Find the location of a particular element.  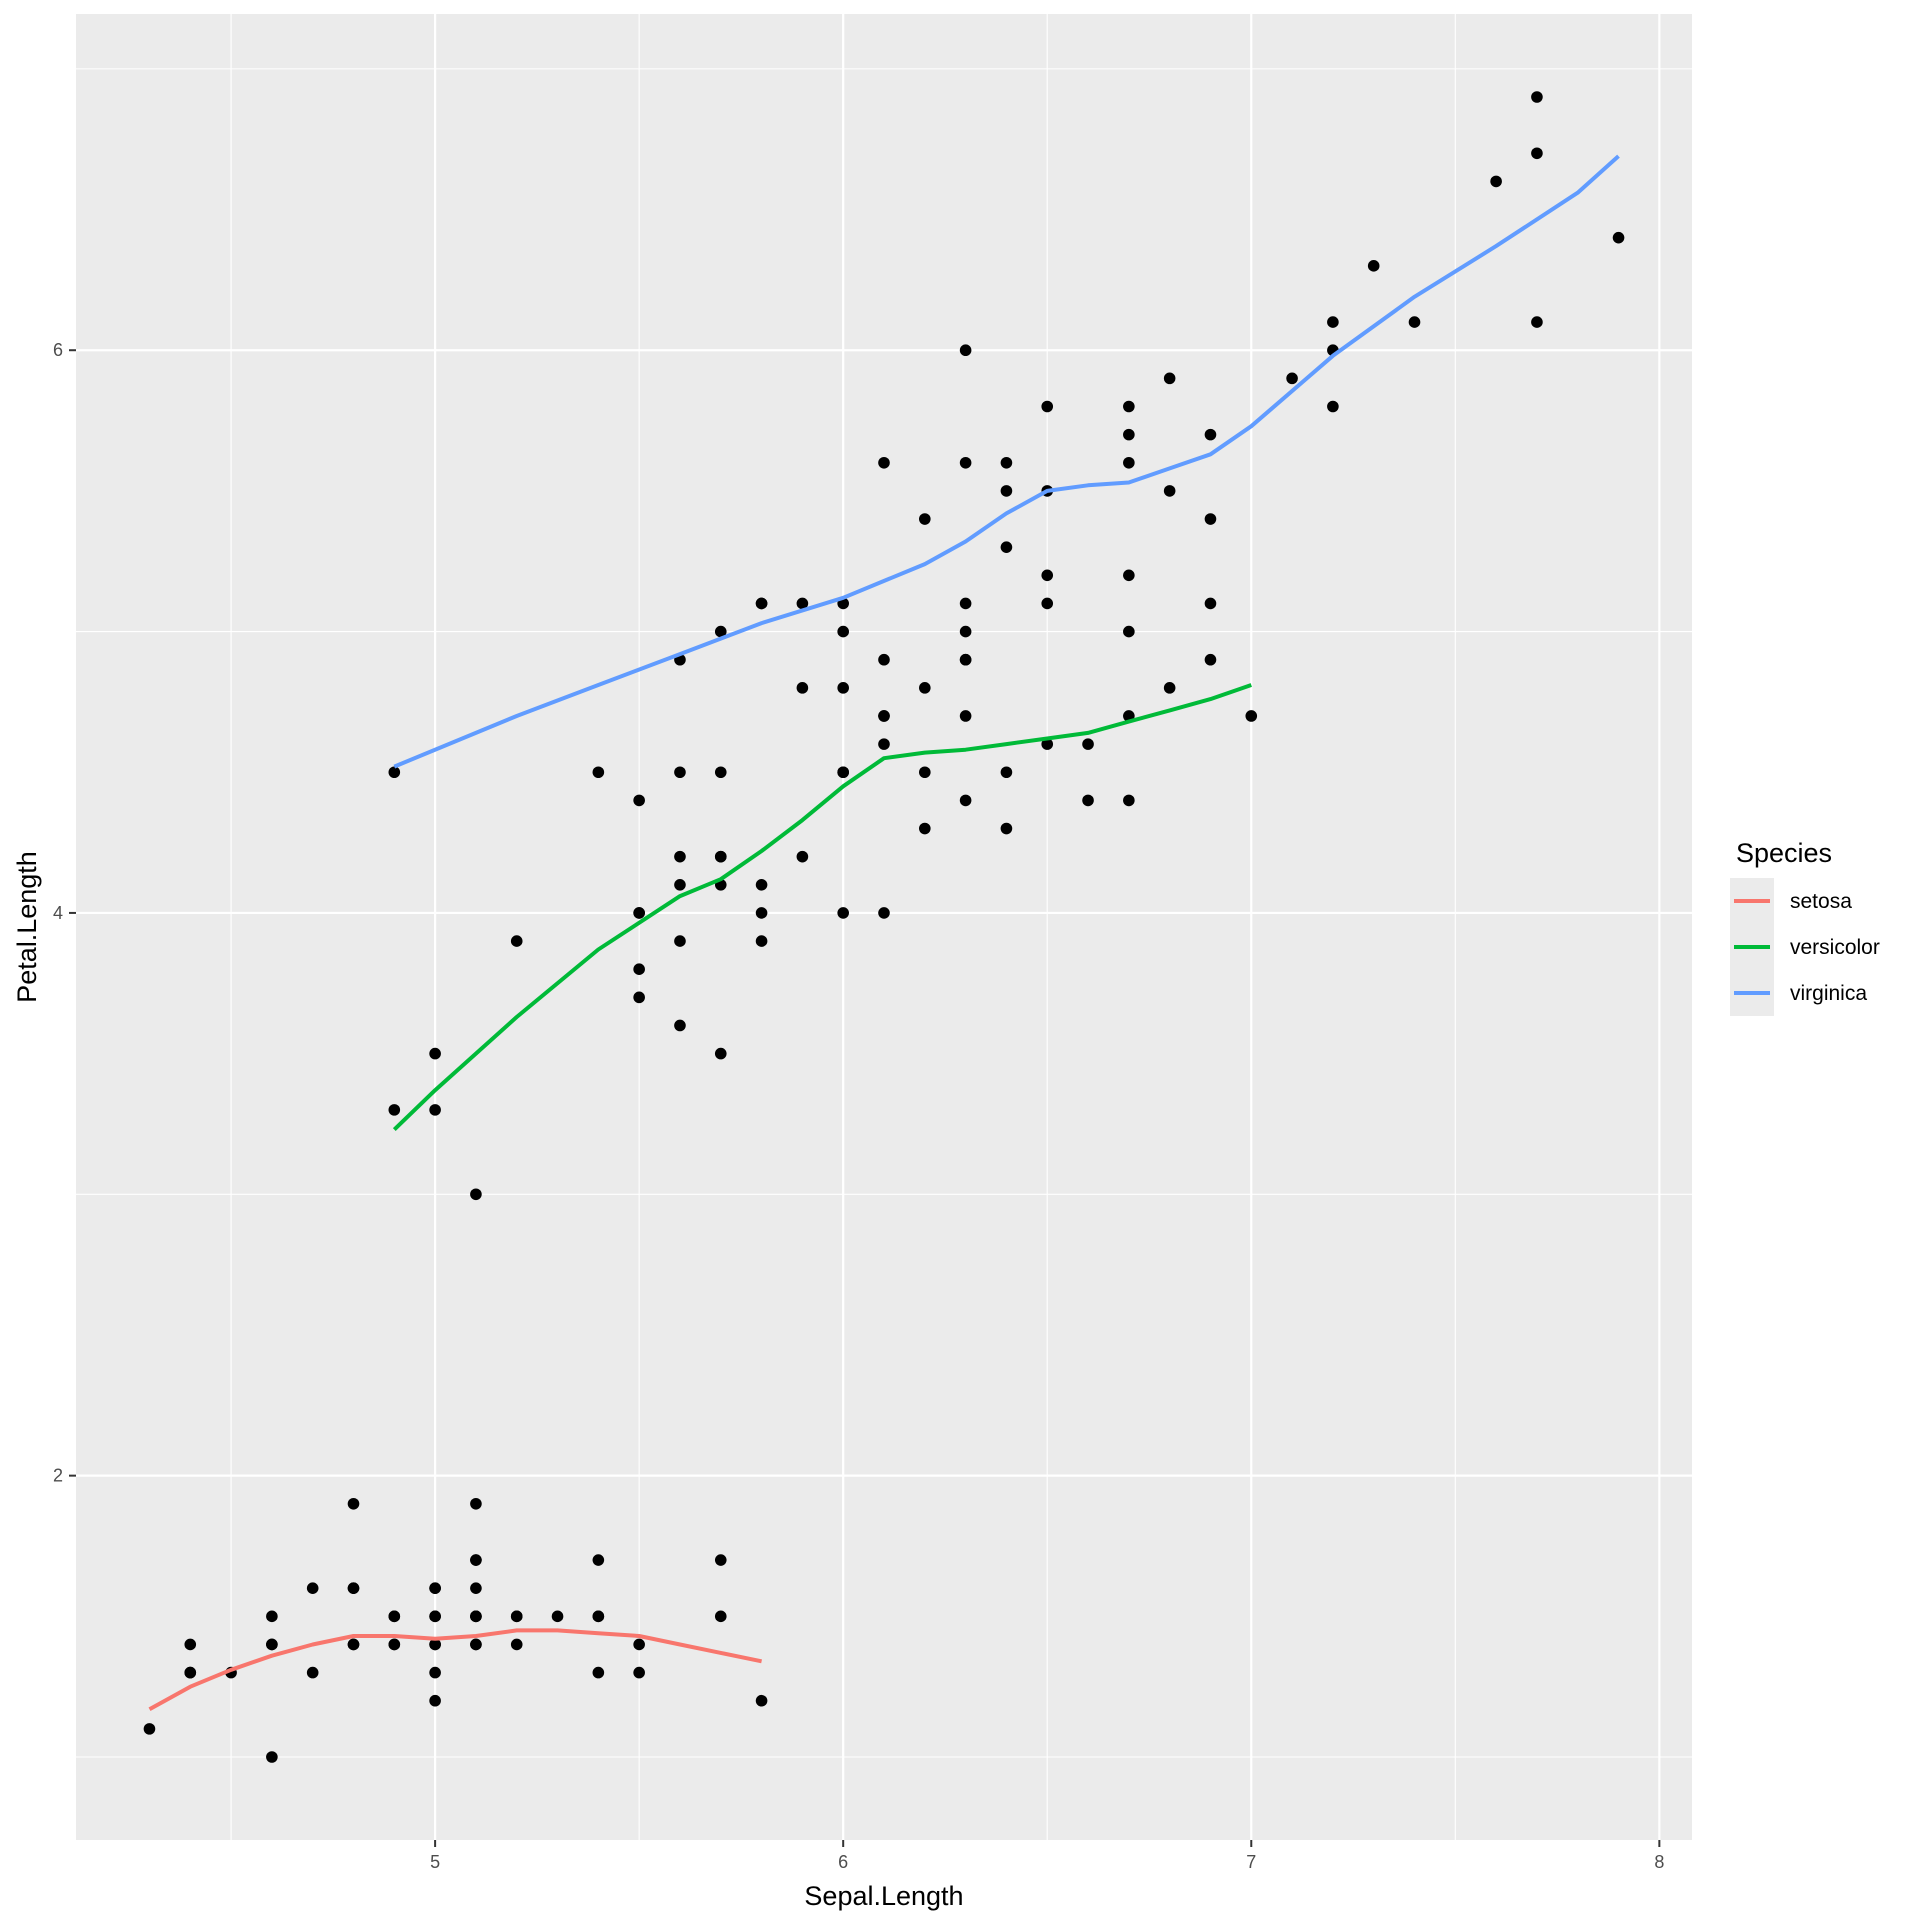

legend-keys: setosa versicolor virginica is located at coordinates (1805, 947).